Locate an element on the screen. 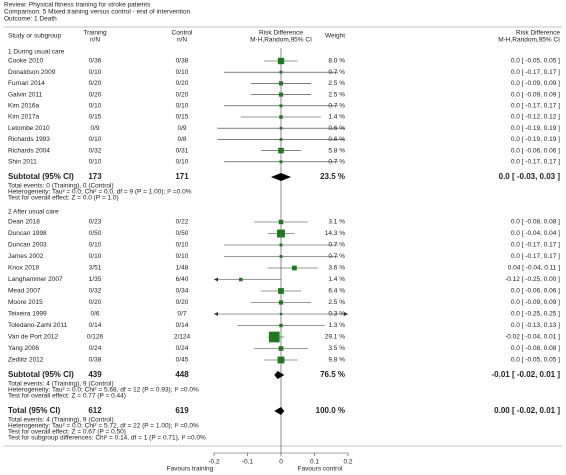 This screenshot has width=566, height=475. ci-label: -0.12 [ -0.25, 0.00 ] is located at coordinates (532, 279).